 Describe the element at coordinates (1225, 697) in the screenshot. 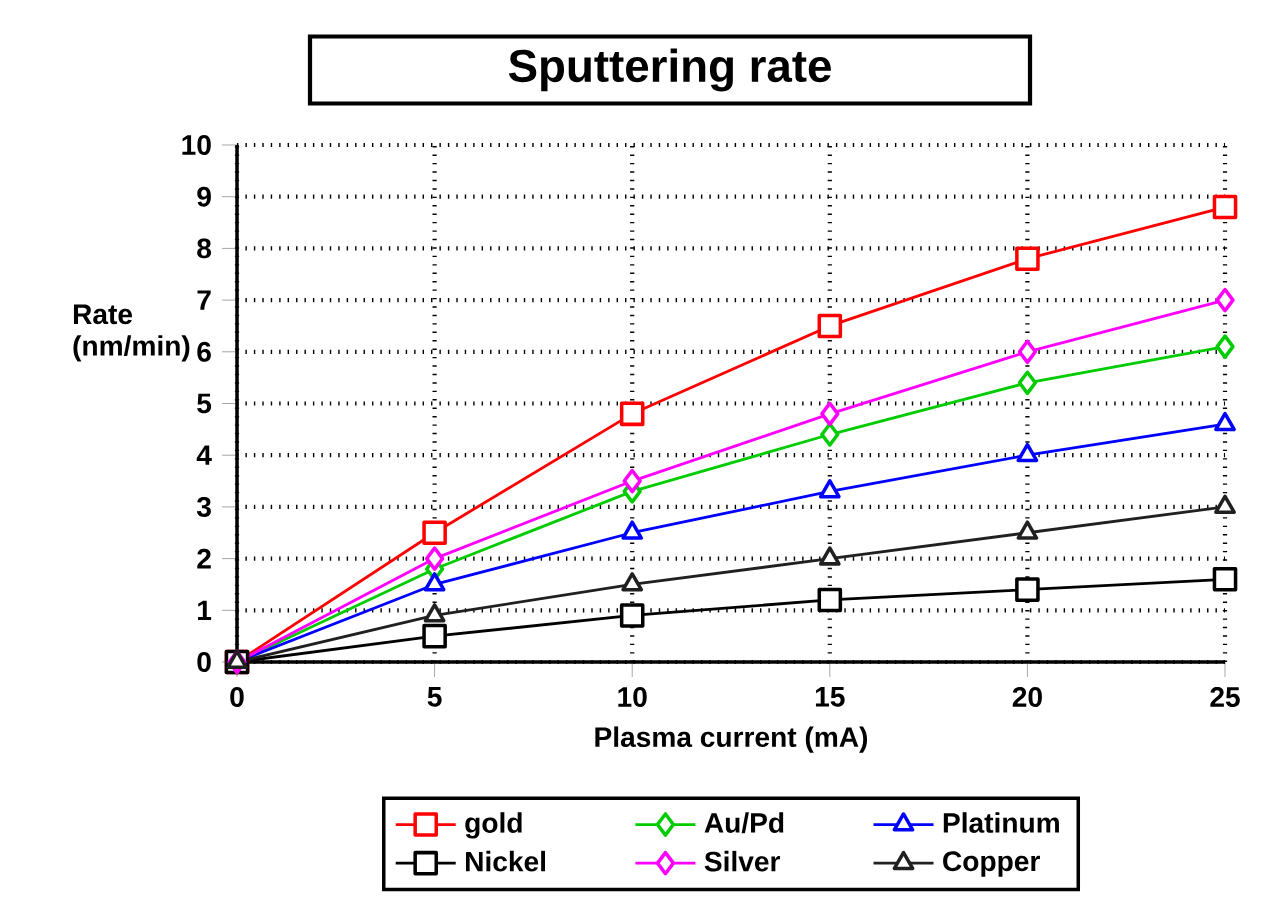

I see `x-tick-label: 25` at that location.